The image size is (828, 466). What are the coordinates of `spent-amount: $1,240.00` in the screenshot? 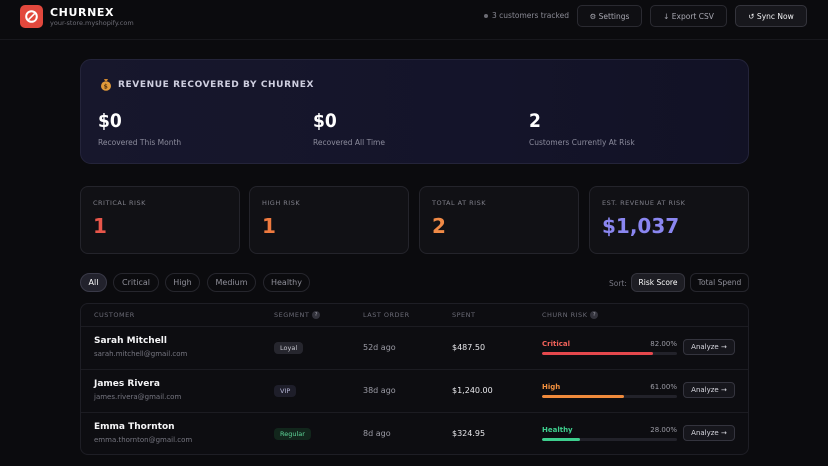 It's located at (472, 390).